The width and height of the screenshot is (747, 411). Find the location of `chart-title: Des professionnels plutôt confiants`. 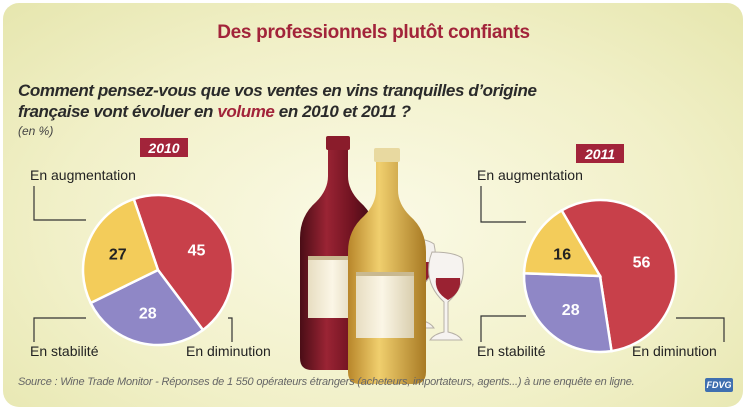

chart-title: Des professionnels plutôt confiants is located at coordinates (373, 32).